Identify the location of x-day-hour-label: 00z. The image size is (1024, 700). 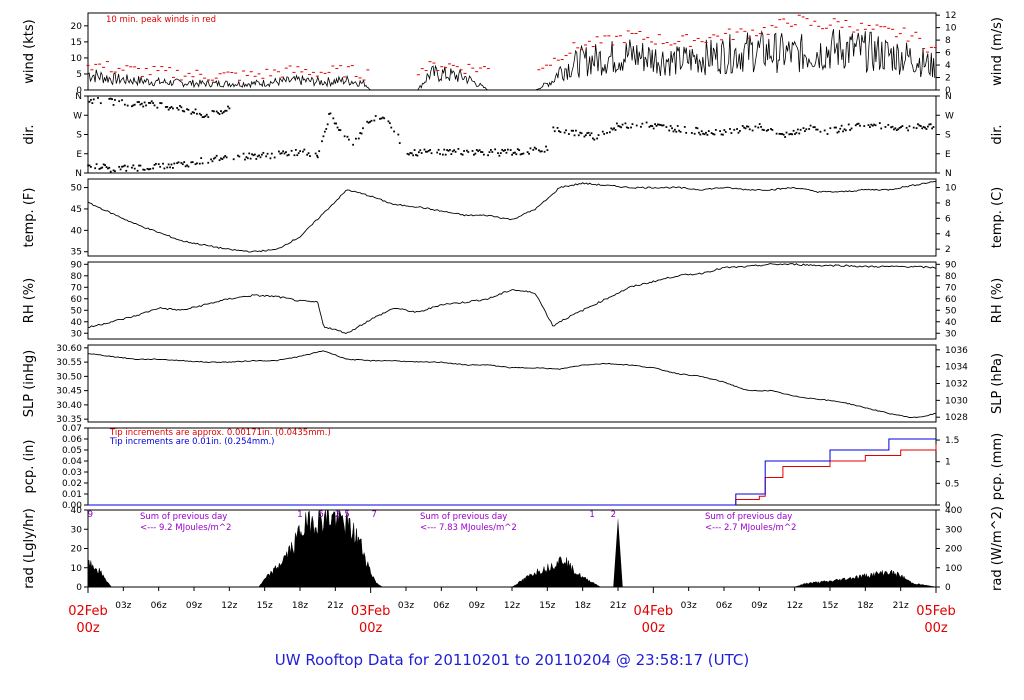
(371, 628).